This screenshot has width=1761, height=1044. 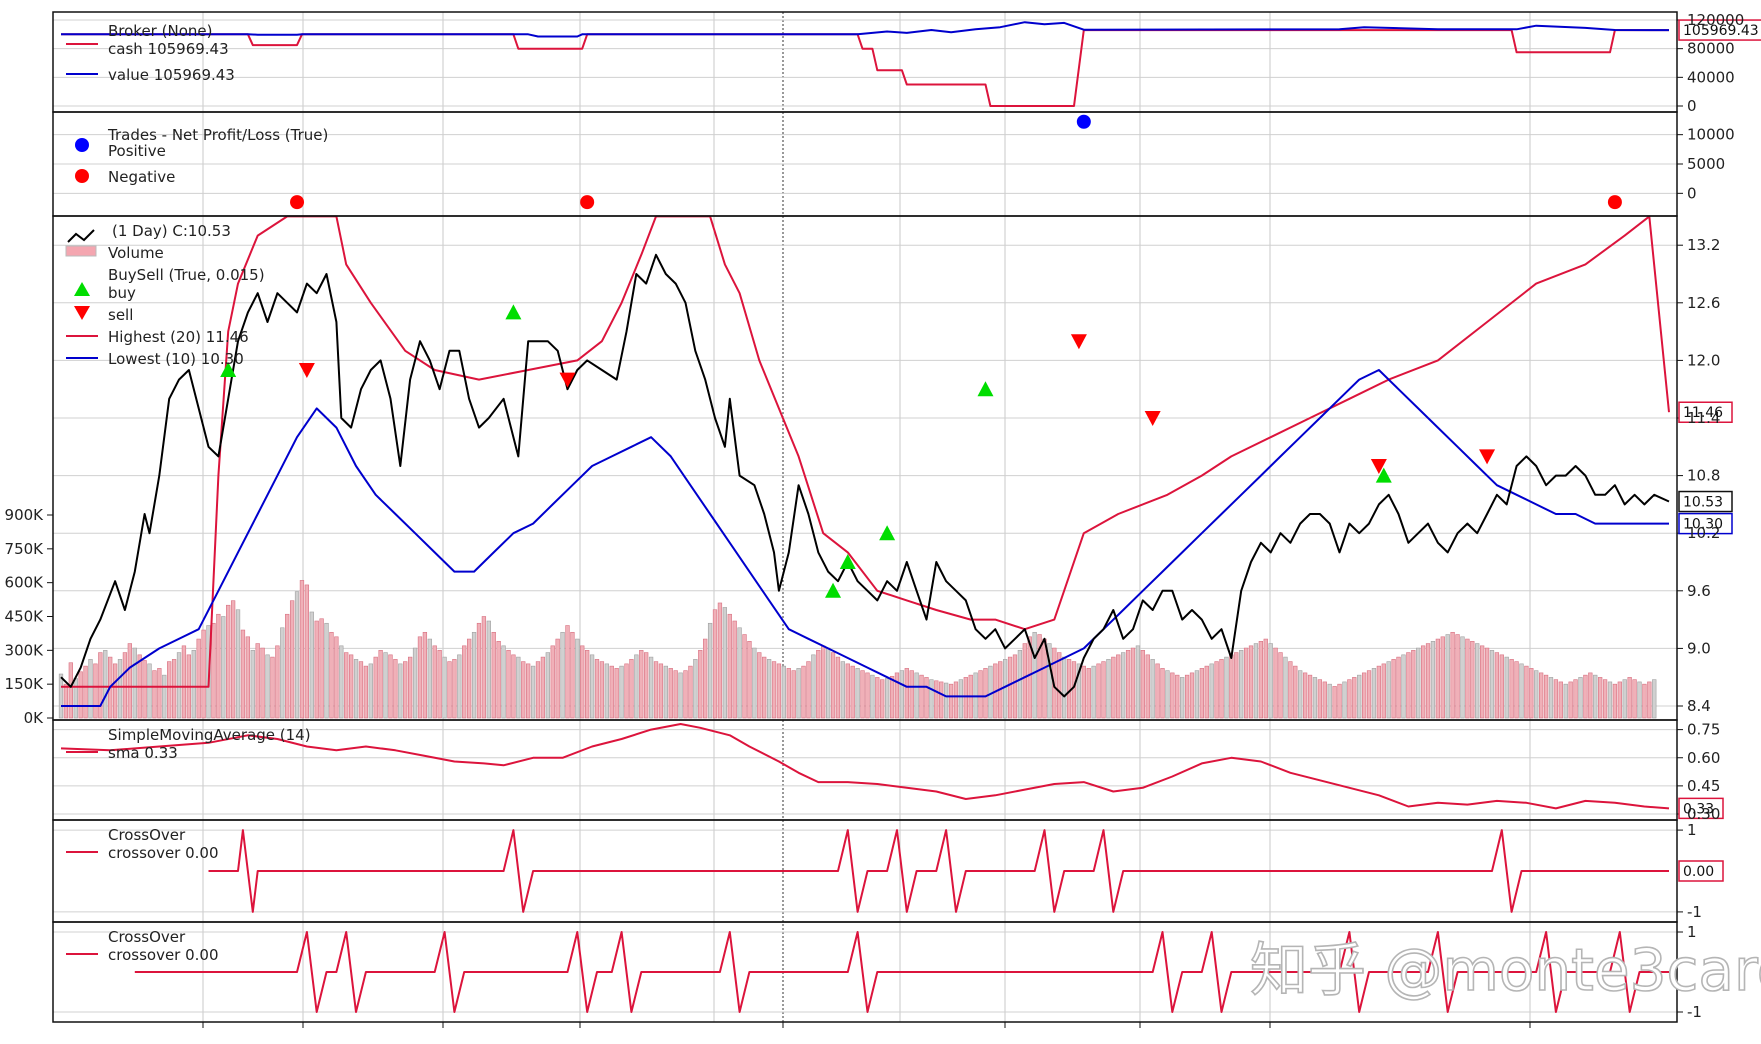 What do you see at coordinates (25, 515) in the screenshot?
I see `volume-tick-label: 900K` at bounding box center [25, 515].